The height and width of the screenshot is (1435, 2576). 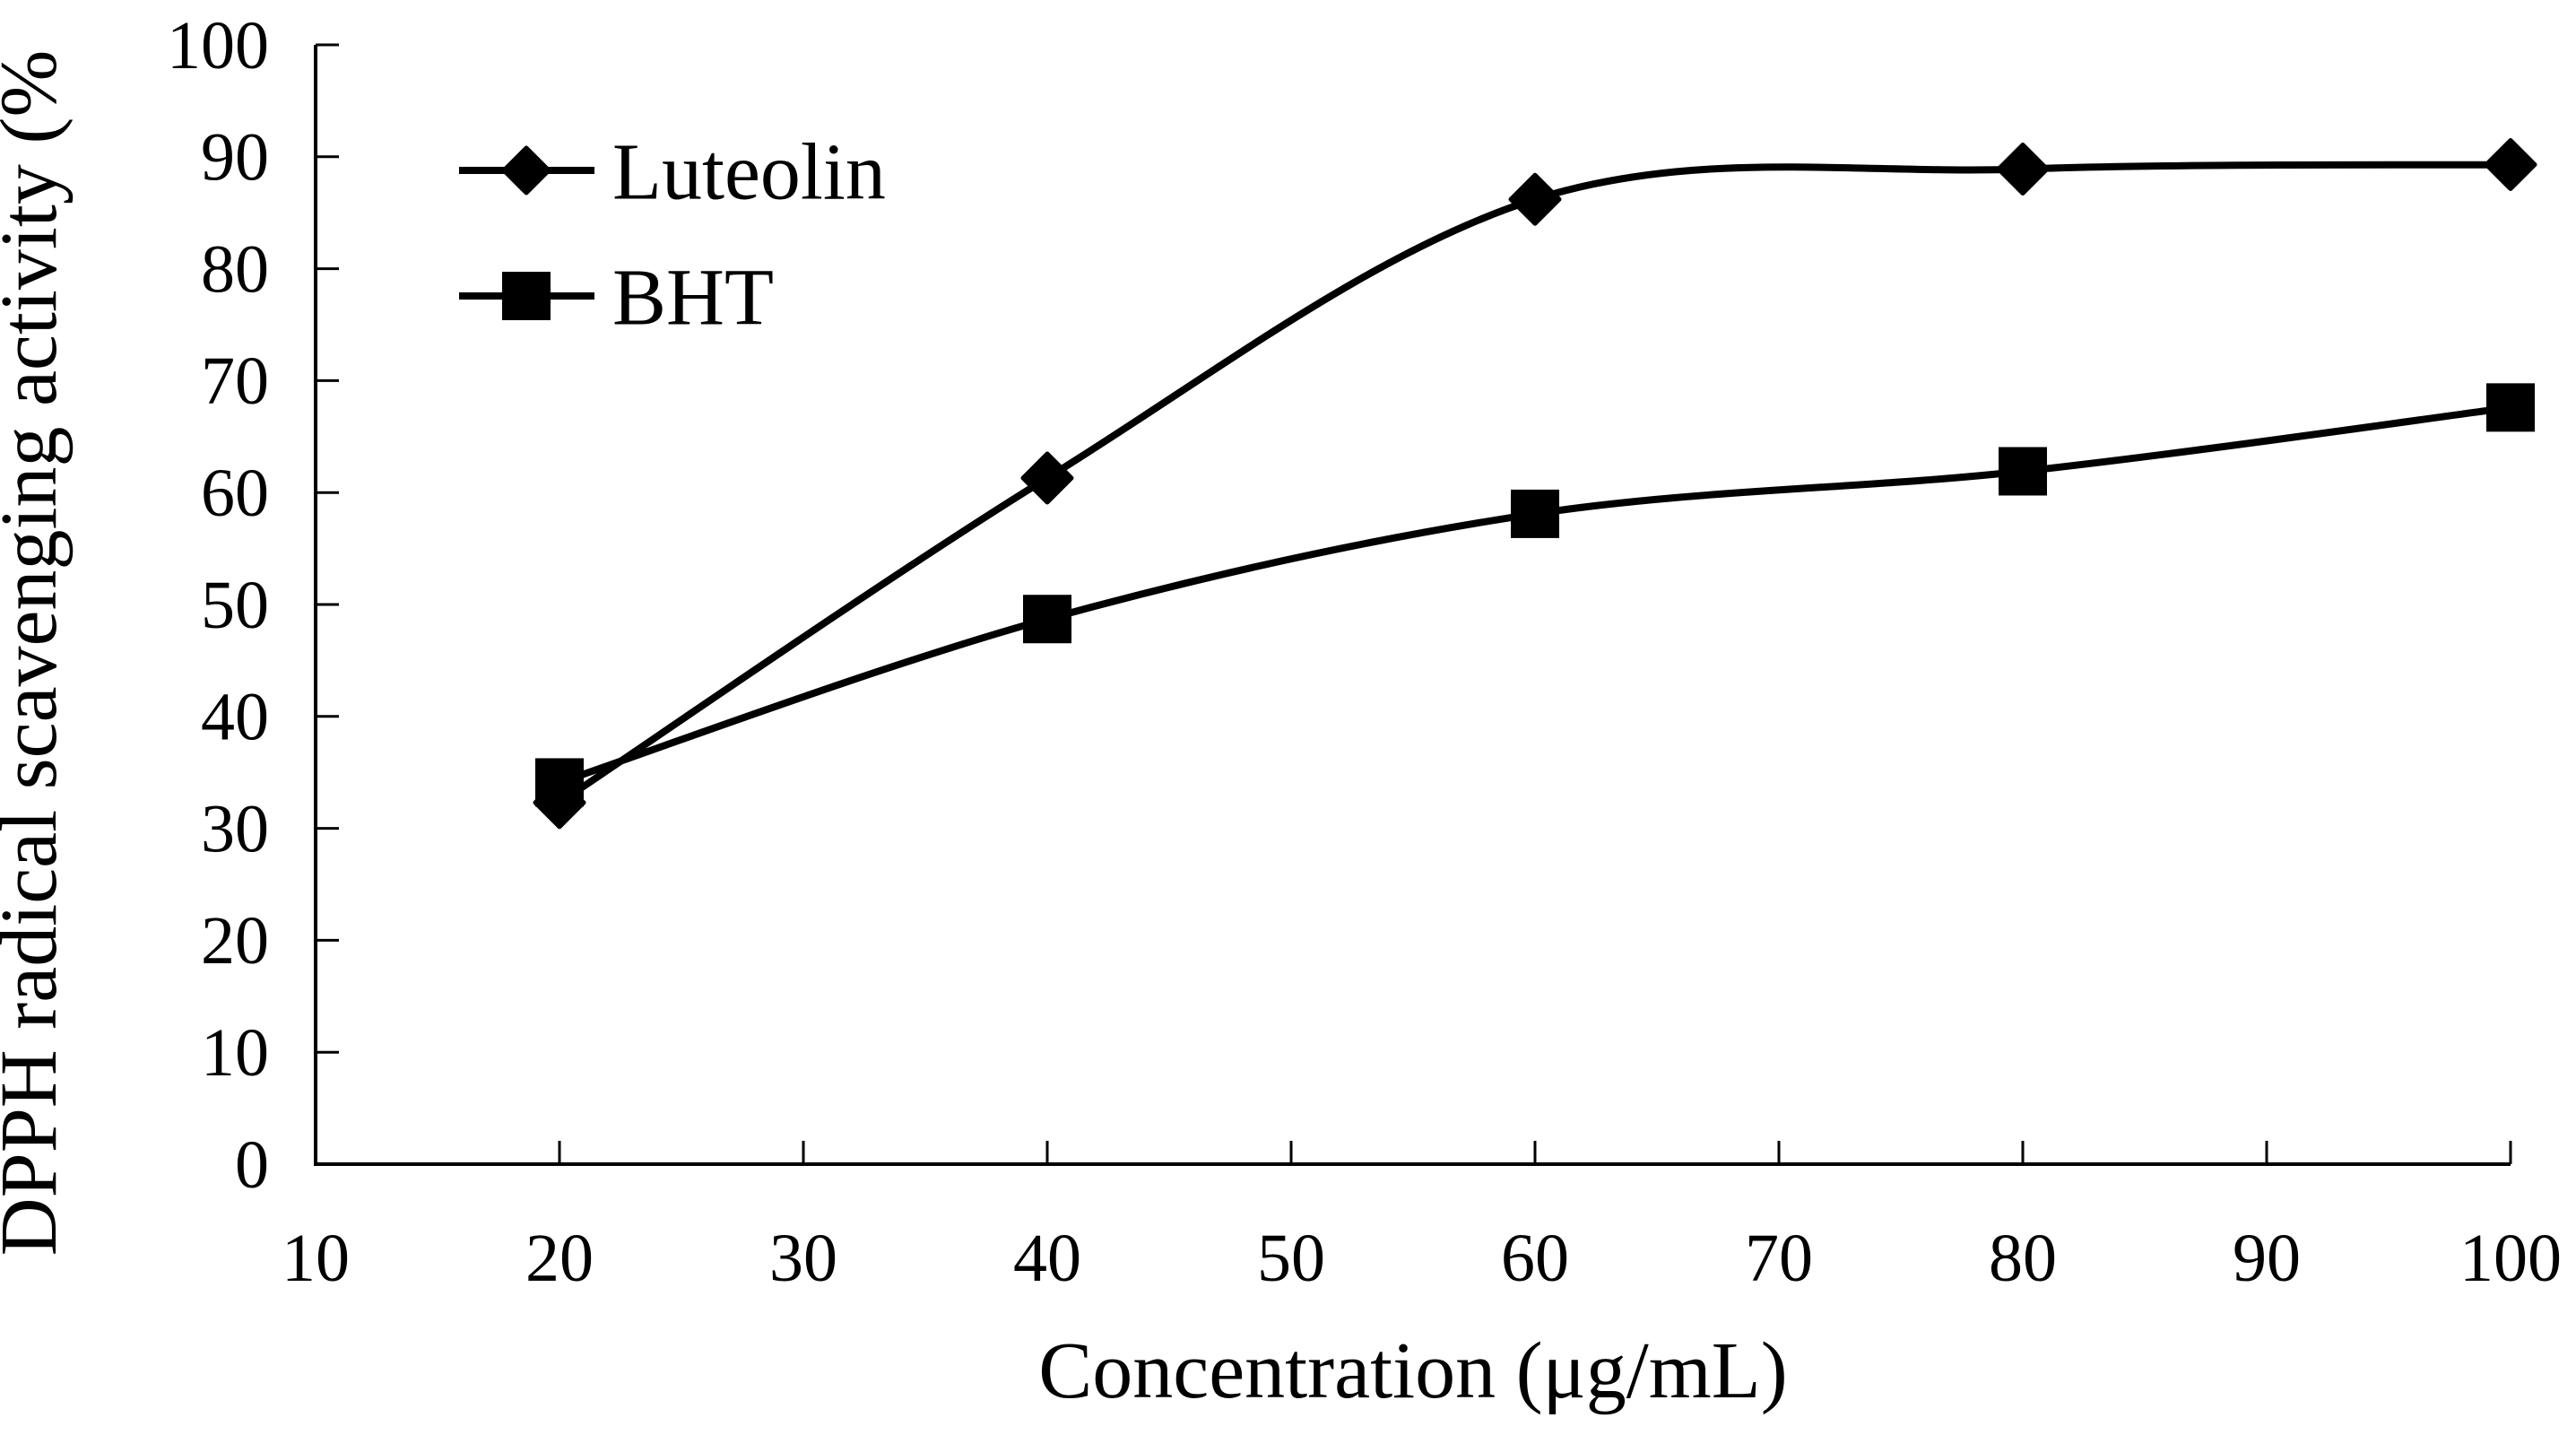 What do you see at coordinates (235, 381) in the screenshot?
I see `y-tick-label: 70` at bounding box center [235, 381].